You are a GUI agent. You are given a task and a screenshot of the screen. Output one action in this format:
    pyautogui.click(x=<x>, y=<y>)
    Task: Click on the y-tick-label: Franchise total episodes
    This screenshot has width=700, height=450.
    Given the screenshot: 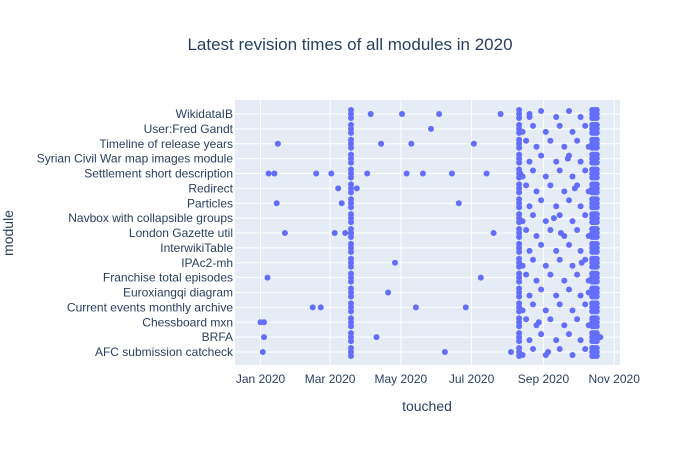 What is the action you would take?
    pyautogui.click(x=168, y=278)
    